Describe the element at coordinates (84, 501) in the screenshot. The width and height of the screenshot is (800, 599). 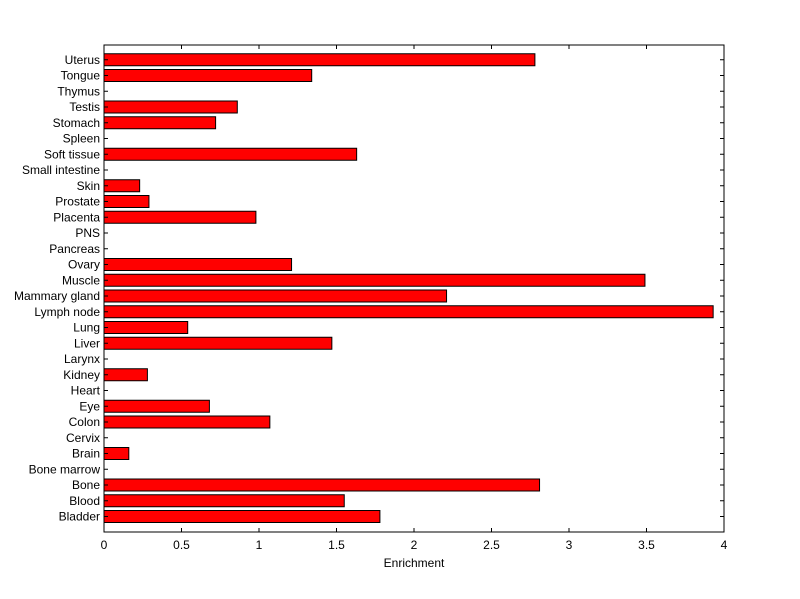
I see `y-tick-label: Blood` at that location.